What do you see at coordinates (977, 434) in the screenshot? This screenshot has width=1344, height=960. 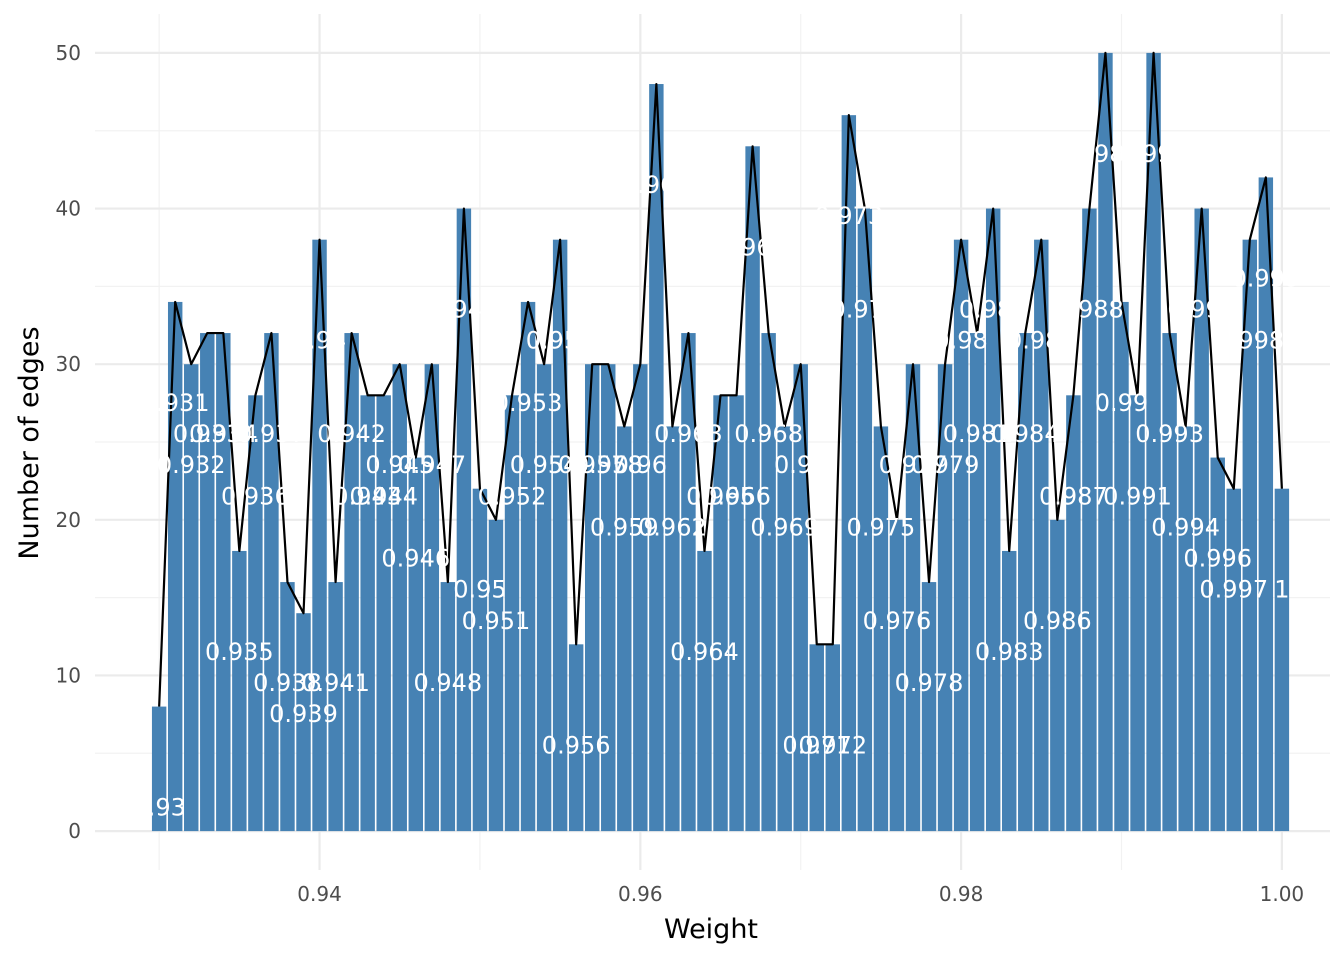 I see `bar-value-label: 0.981` at bounding box center [977, 434].